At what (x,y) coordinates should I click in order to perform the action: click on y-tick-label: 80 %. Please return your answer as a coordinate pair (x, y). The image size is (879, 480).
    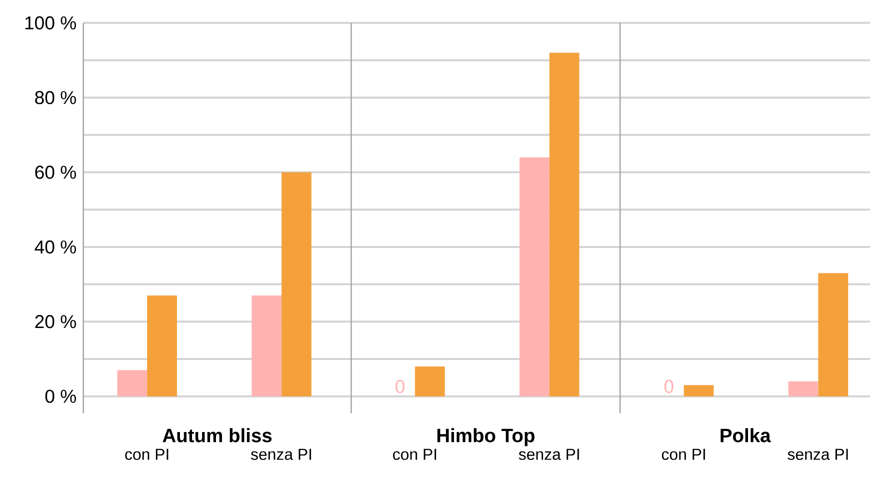
    Looking at the image, I should click on (55, 97).